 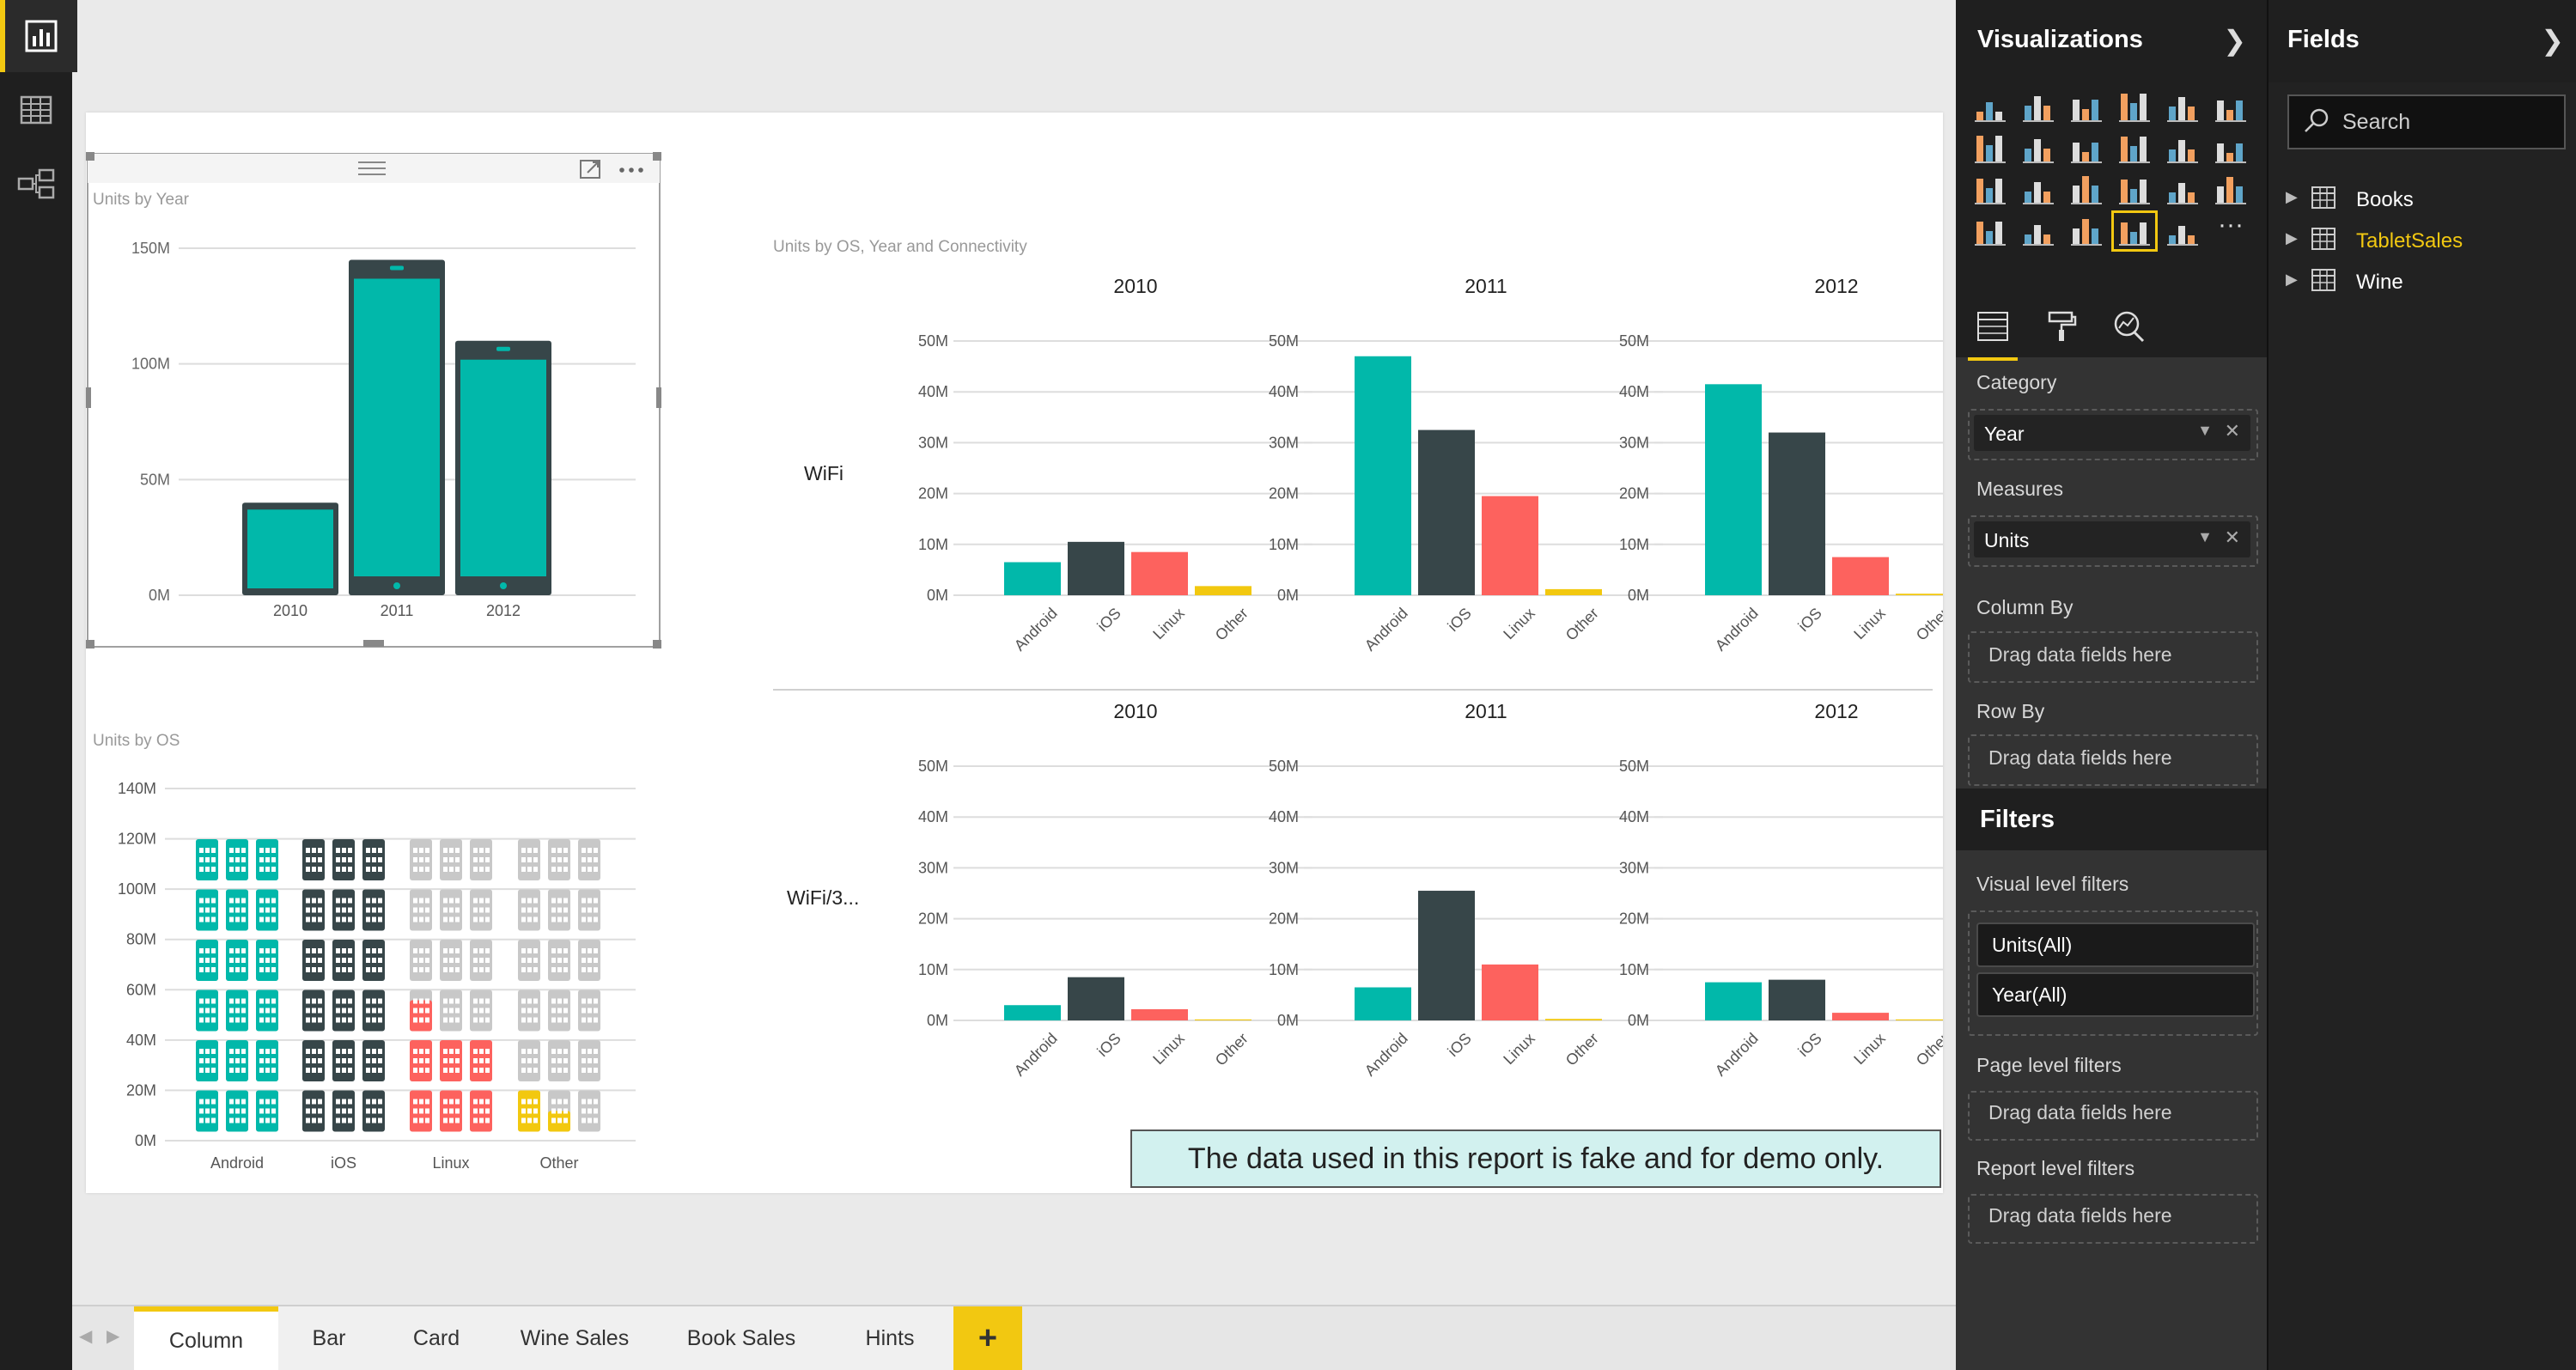 What do you see at coordinates (2423, 281) in the screenshot?
I see `field-table-wine: ▶ Wine` at bounding box center [2423, 281].